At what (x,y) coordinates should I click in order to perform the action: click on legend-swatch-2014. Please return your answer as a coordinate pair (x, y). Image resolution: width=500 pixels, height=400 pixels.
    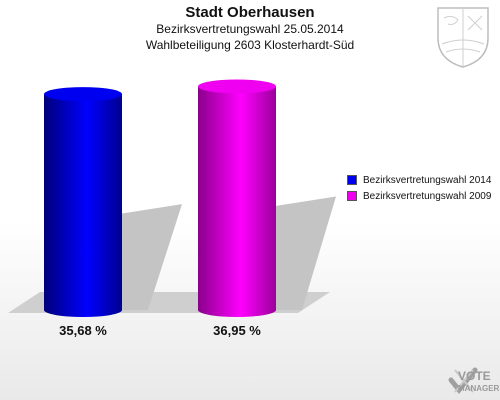
    Looking at the image, I should click on (352, 180).